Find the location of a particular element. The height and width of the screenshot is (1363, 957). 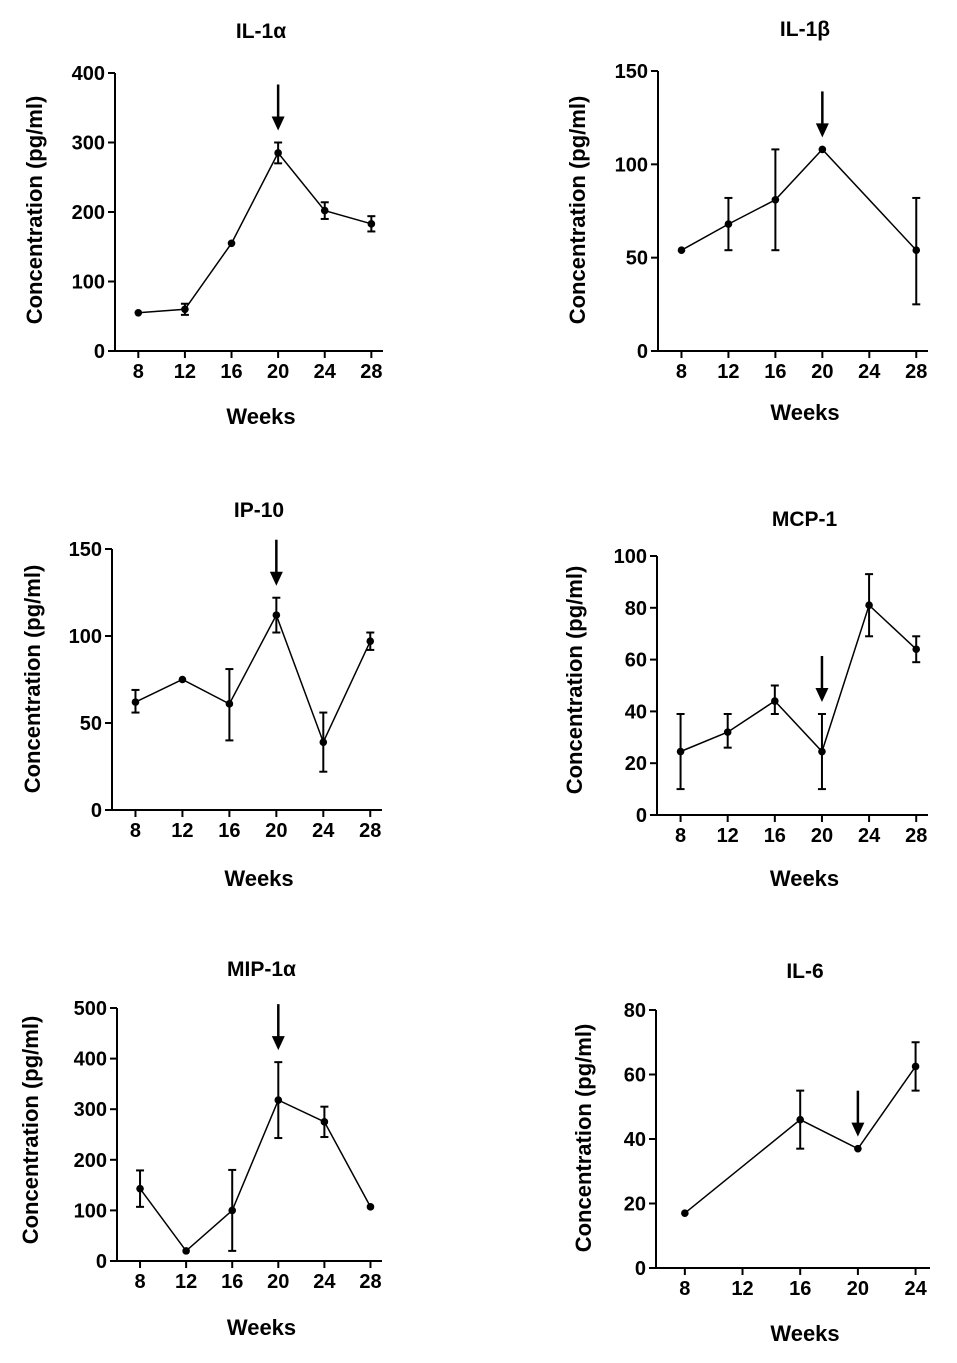

y-tick-label: 200 is located at coordinates (88, 213).